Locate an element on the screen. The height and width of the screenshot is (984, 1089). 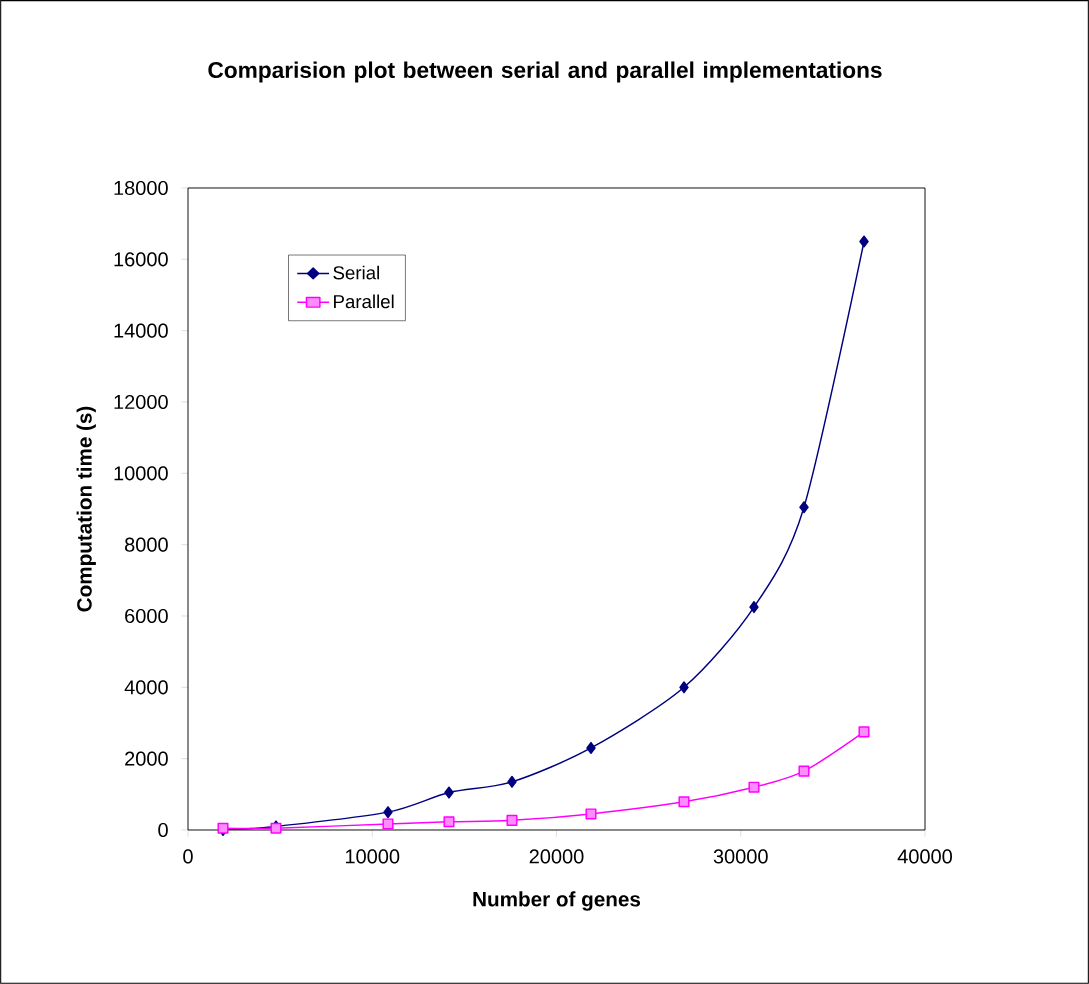
chart-title: Comparision plot between serial and parallel implementations is located at coordinates (545, 72).